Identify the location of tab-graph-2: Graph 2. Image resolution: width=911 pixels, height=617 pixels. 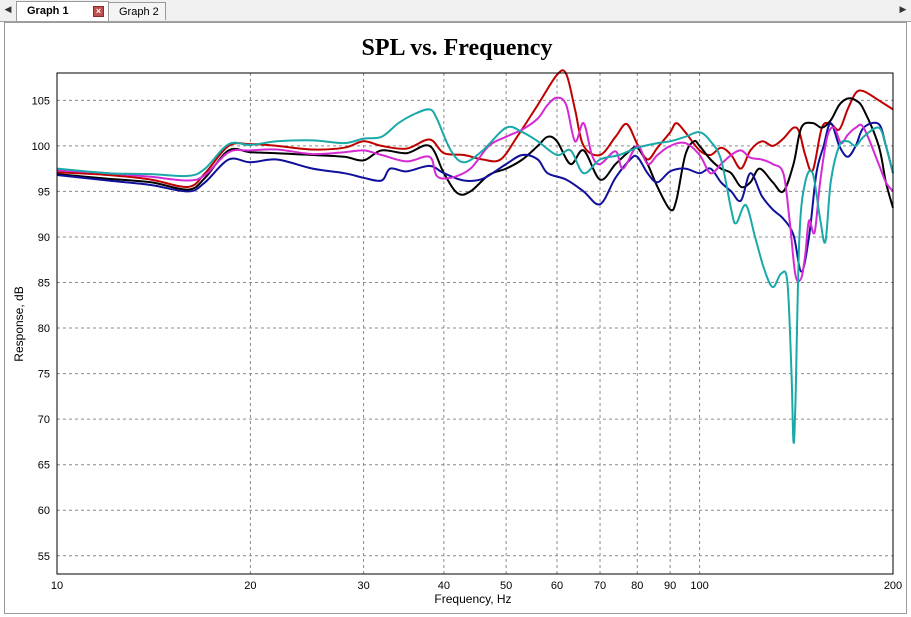
(137, 11).